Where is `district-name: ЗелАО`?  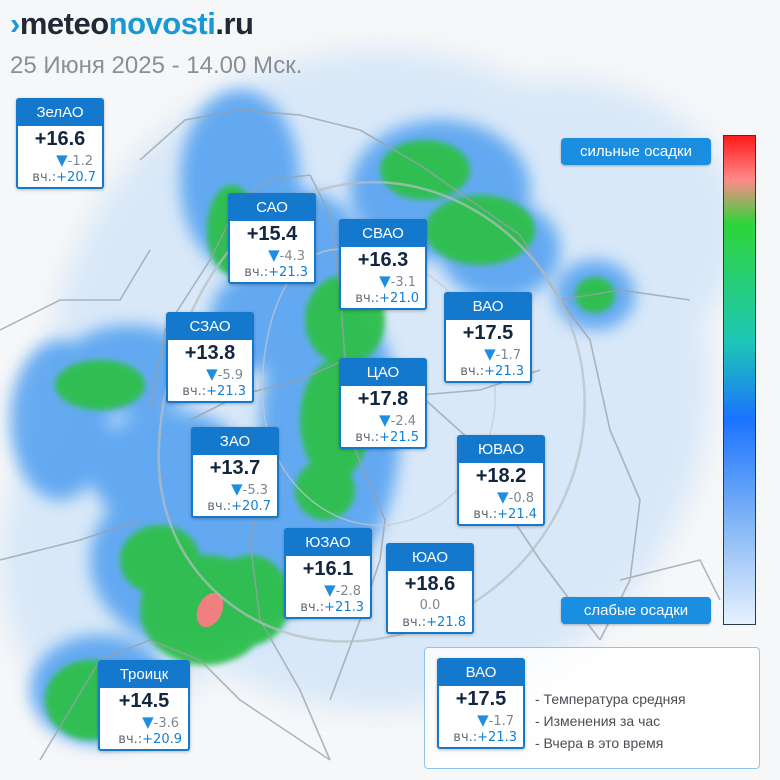
district-name: ЗелАО is located at coordinates (60, 113).